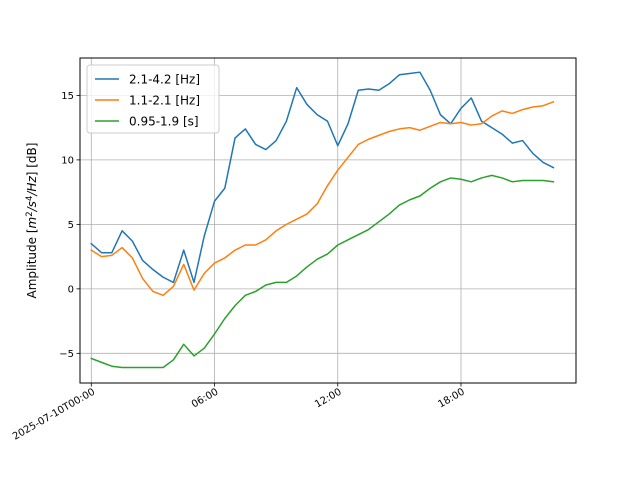 Image resolution: width=640 pixels, height=480 pixels. Describe the element at coordinates (30, 198) in the screenshot. I see `y-axis-label-part: 4` at that location.